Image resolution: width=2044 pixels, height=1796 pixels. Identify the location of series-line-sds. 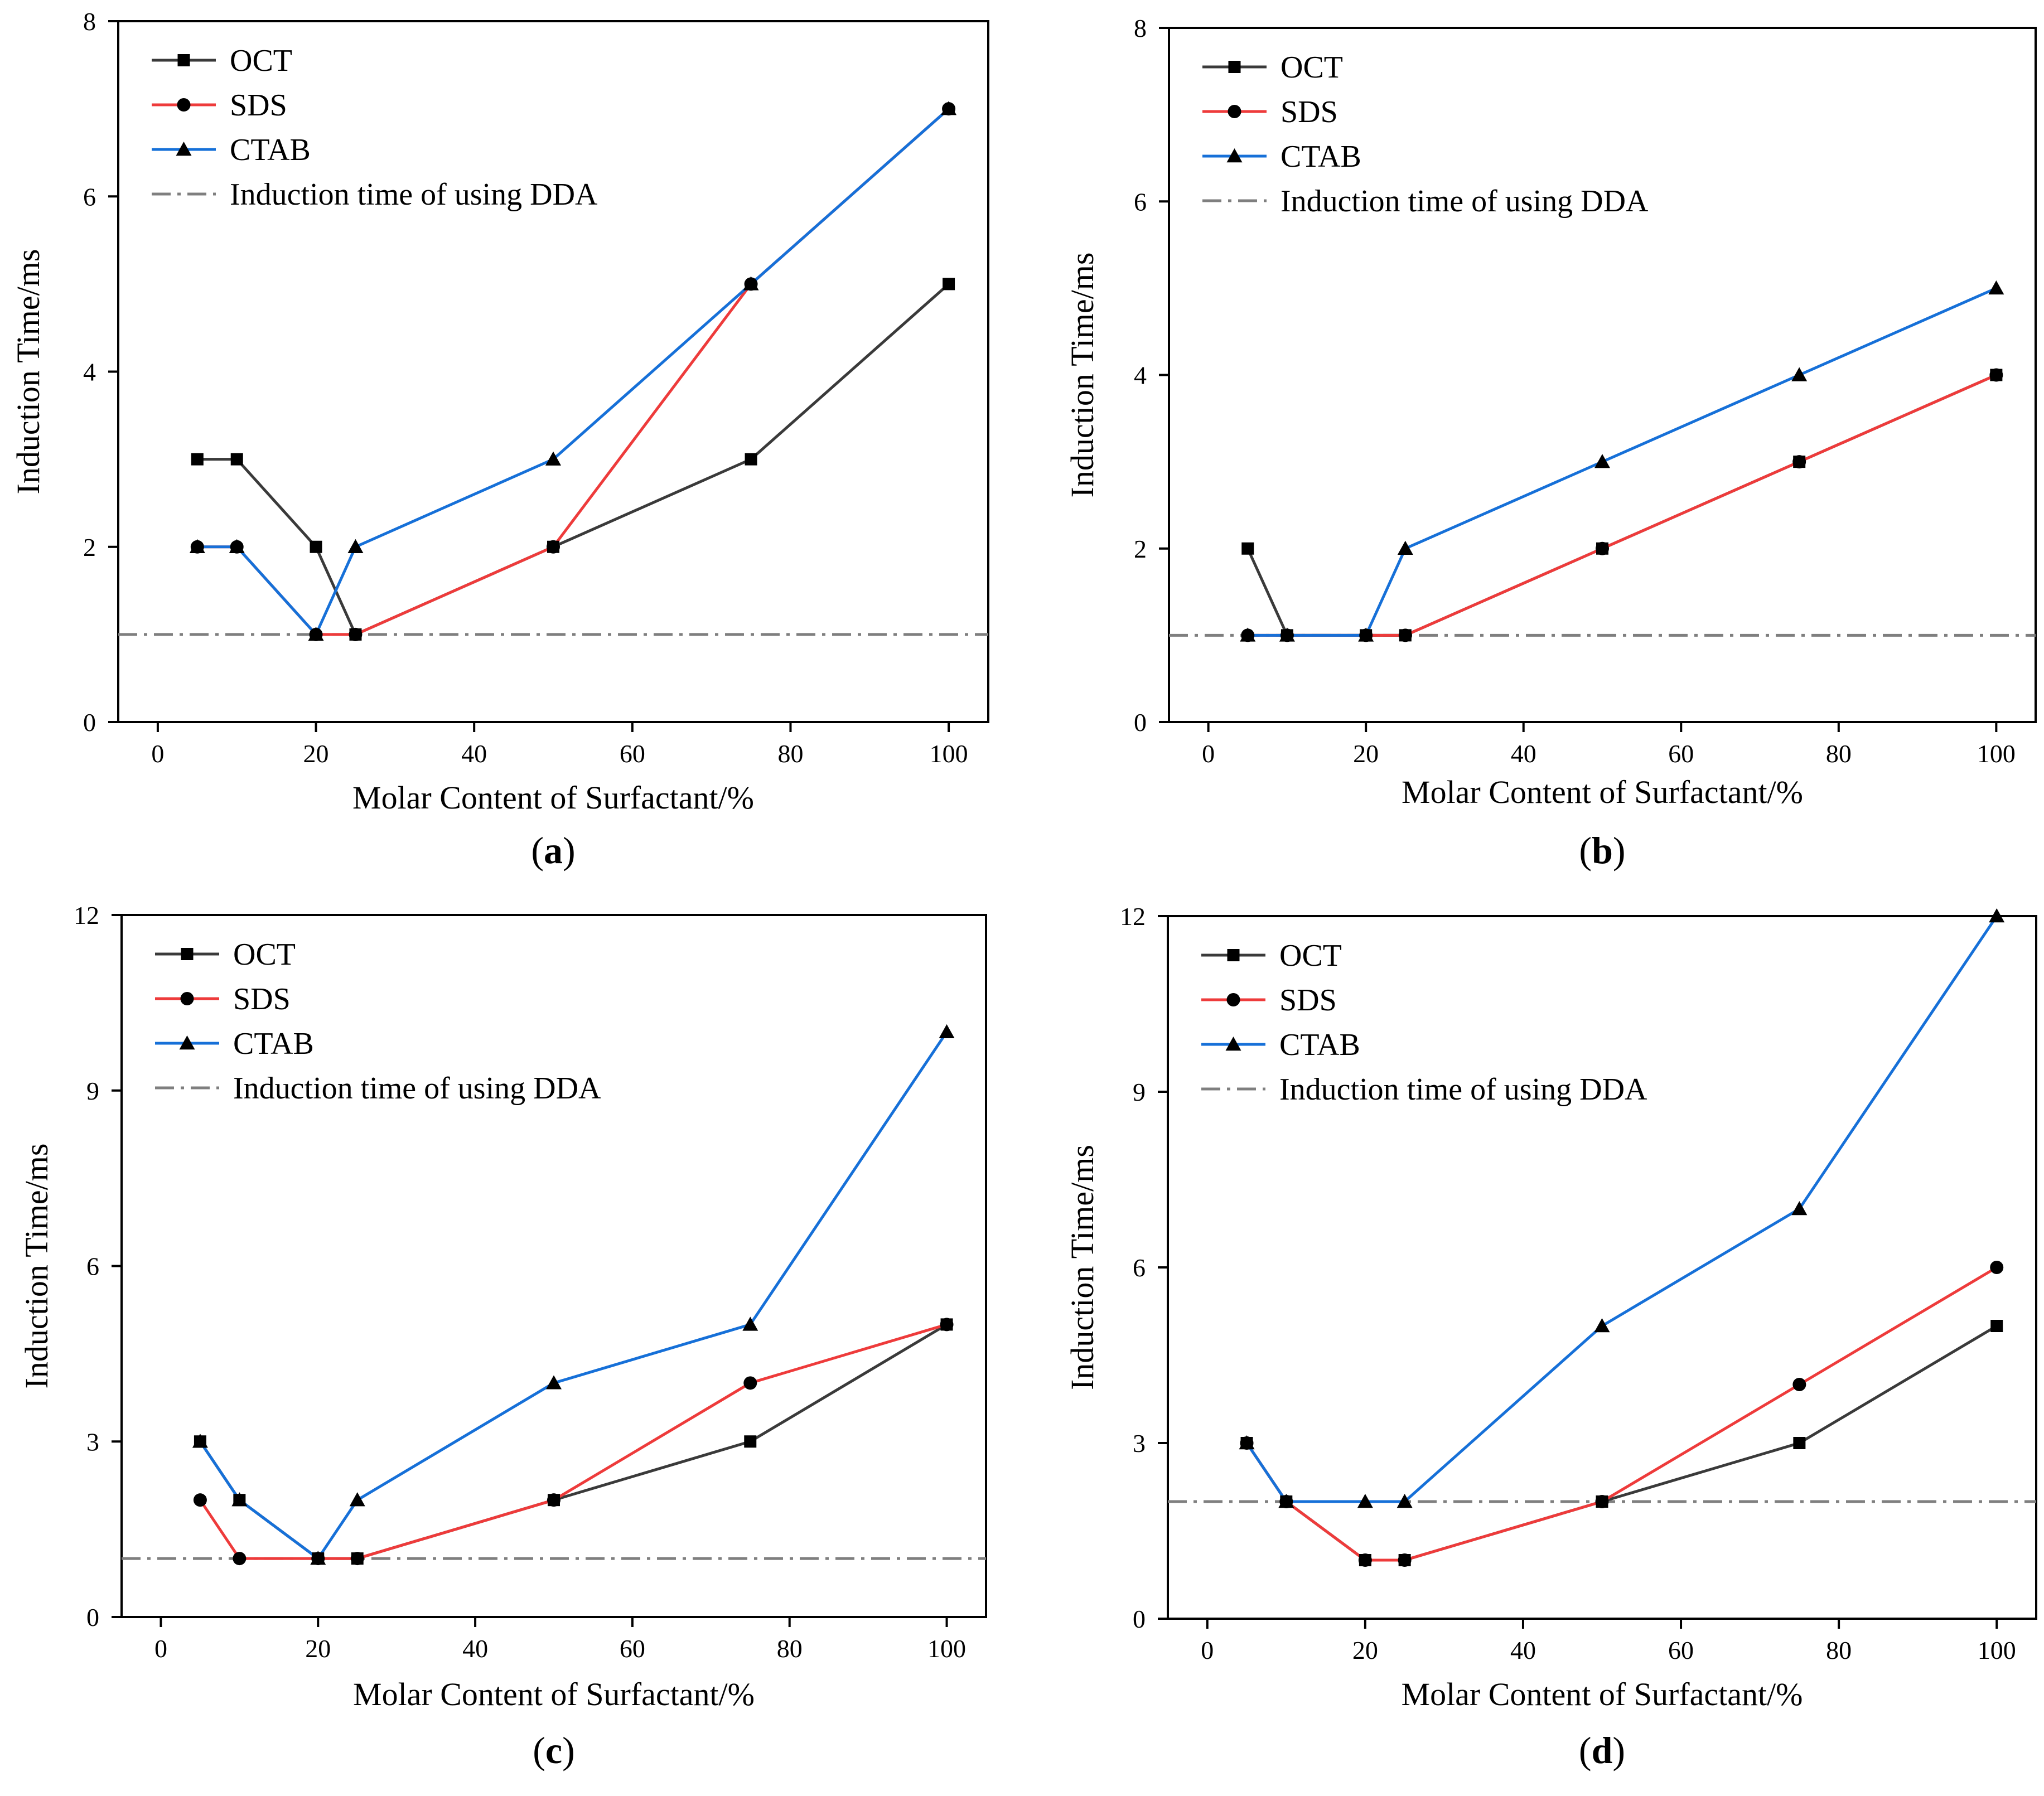
(1621, 1414).